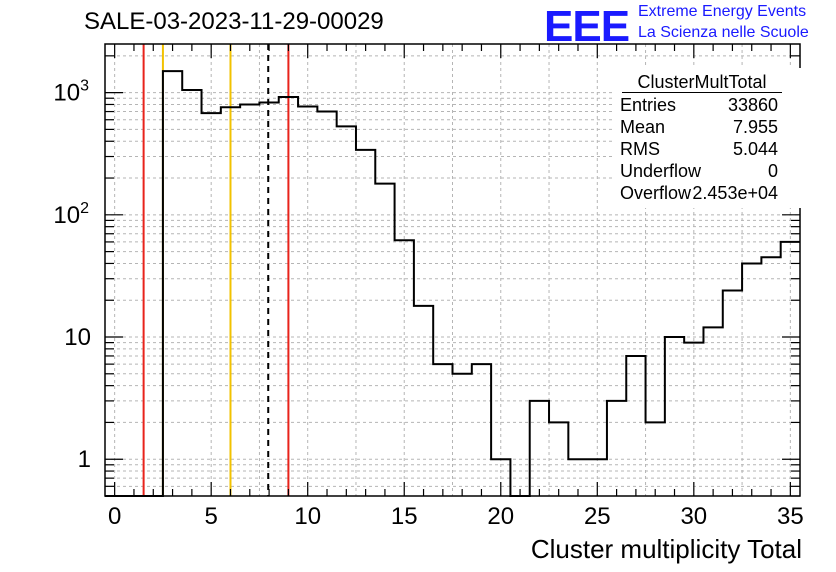  I want to click on stats-key: RMS, so click(640, 149).